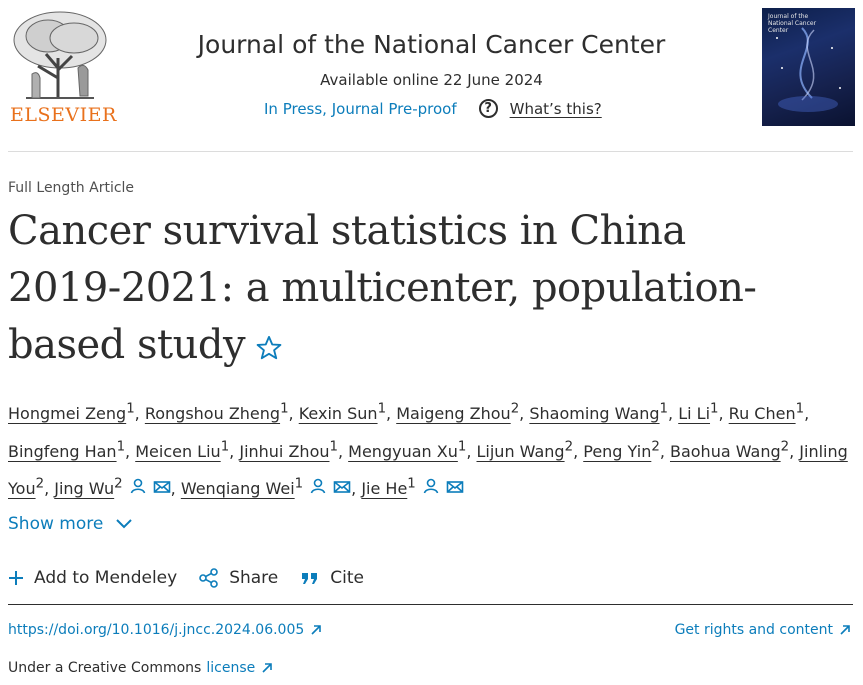 The image size is (863, 685). I want to click on share-button: Share, so click(238, 578).